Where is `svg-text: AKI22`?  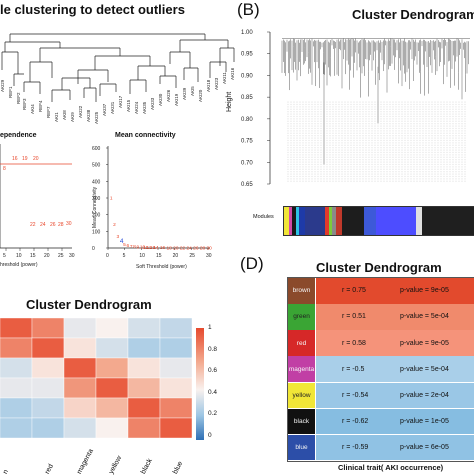 svg-text: AKI22 is located at coordinates (80, 111).